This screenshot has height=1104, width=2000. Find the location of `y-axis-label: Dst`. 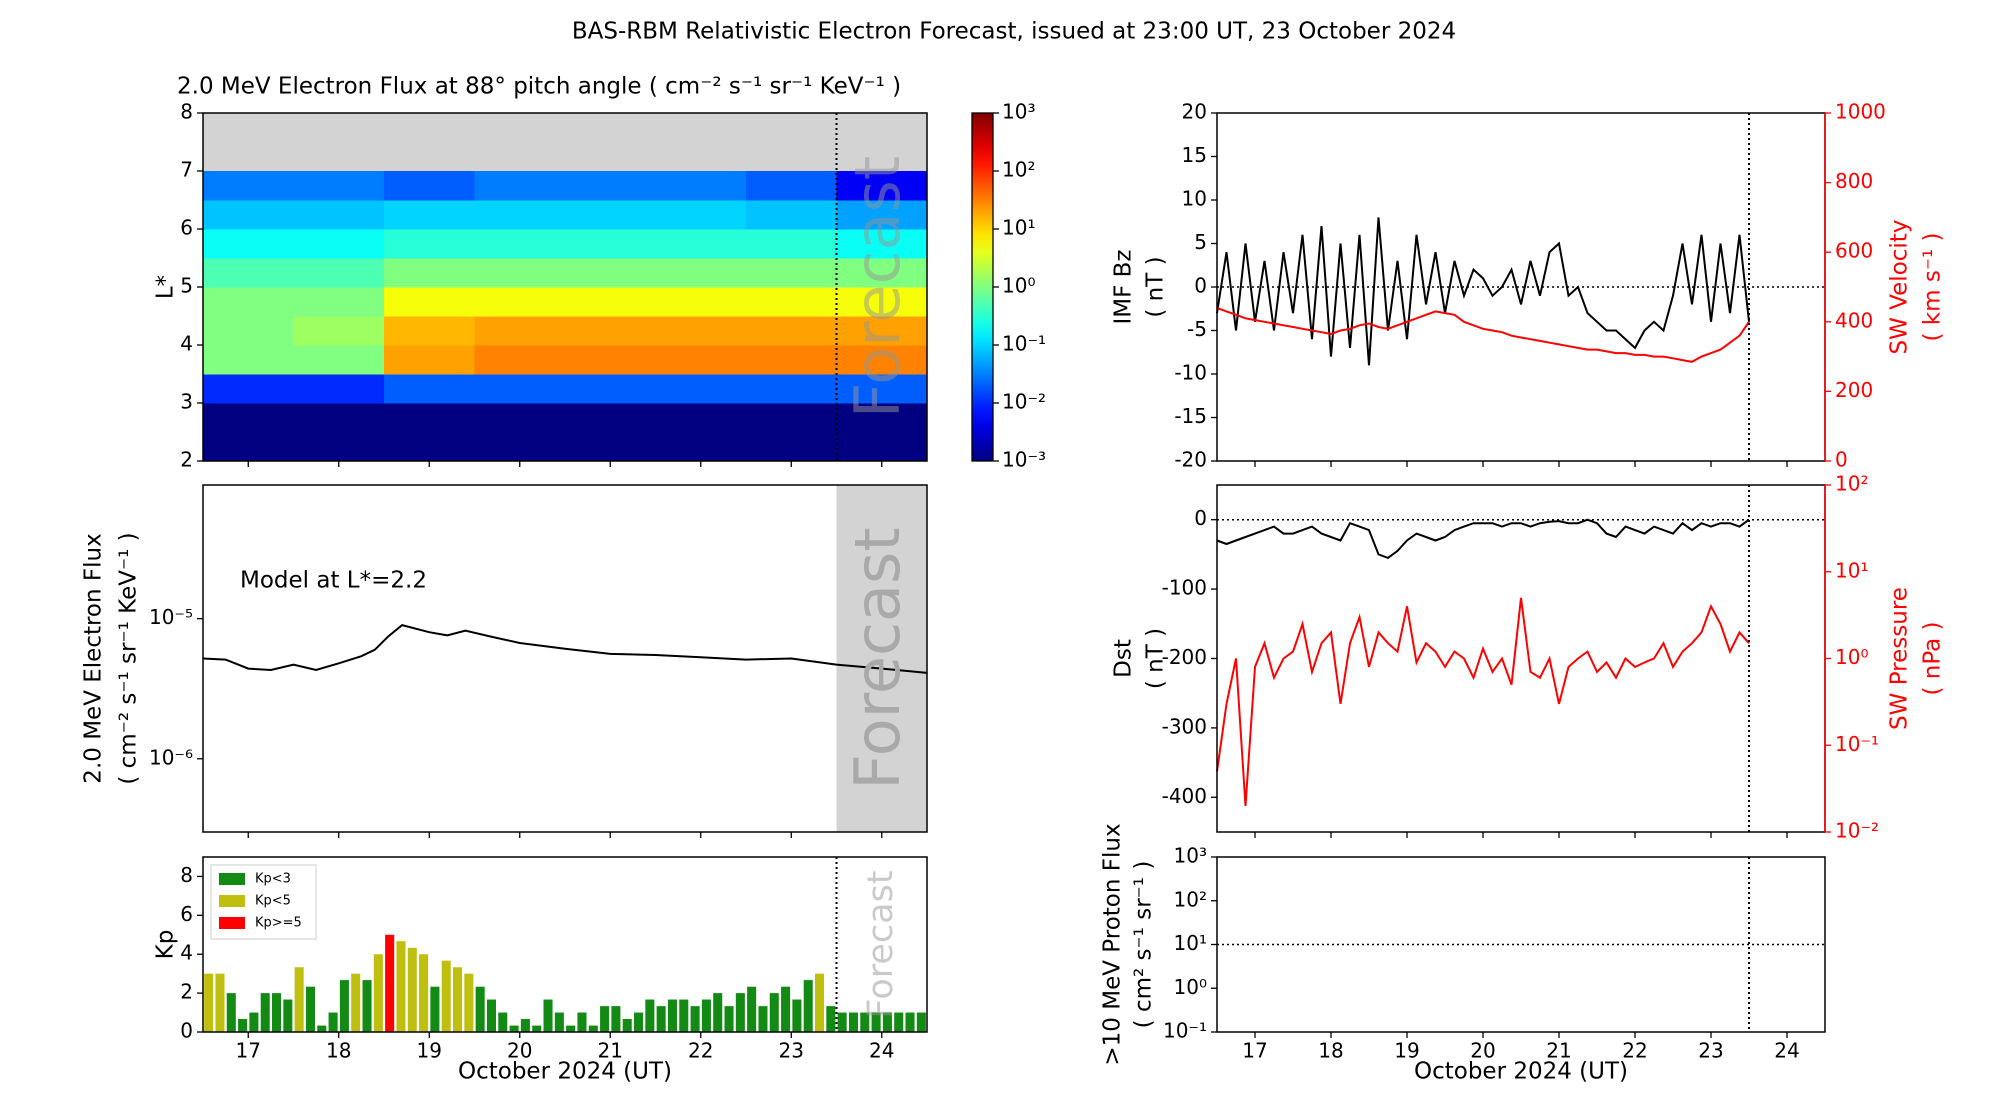

y-axis-label: Dst is located at coordinates (1124, 658).